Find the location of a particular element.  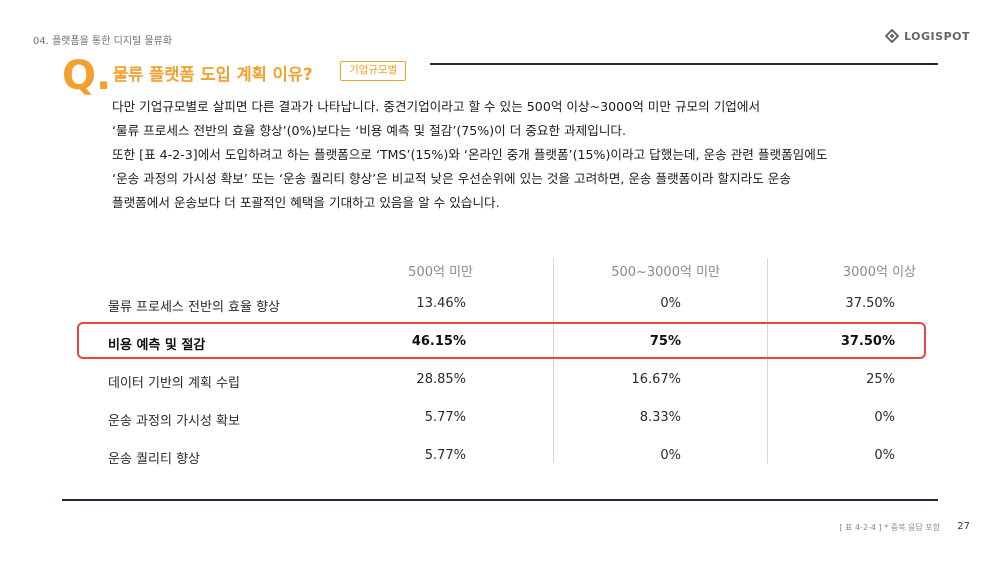

question-mark: Q. is located at coordinates (87, 76).